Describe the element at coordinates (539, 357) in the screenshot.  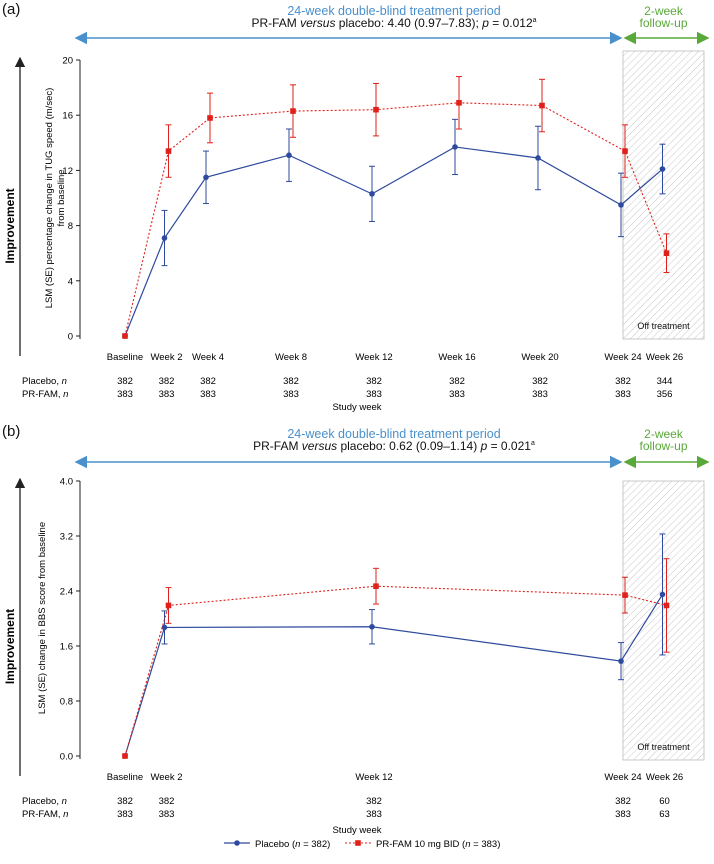
I see `x-tick-label: Week 20` at that location.